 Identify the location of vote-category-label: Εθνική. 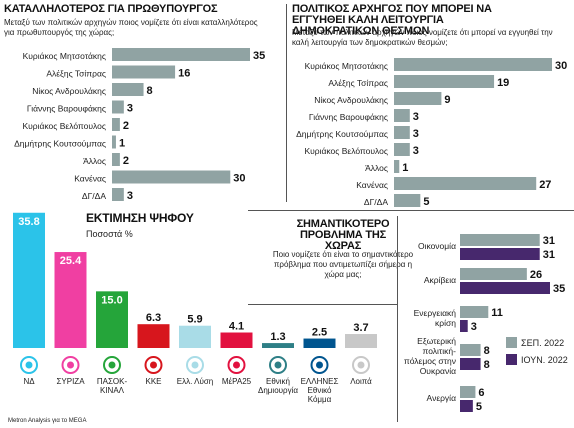
(278, 381).